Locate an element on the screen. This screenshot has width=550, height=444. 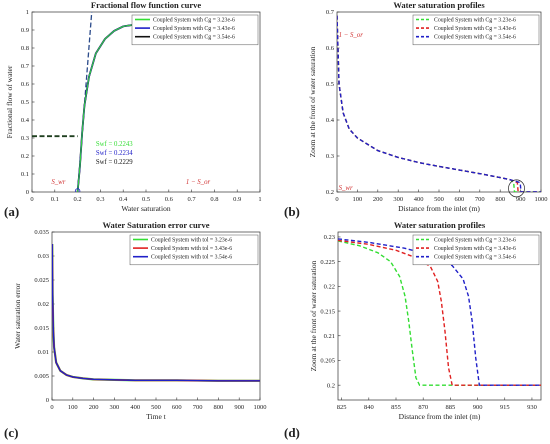
y-tick-label: 0.7 is located at coordinates (330, 12).